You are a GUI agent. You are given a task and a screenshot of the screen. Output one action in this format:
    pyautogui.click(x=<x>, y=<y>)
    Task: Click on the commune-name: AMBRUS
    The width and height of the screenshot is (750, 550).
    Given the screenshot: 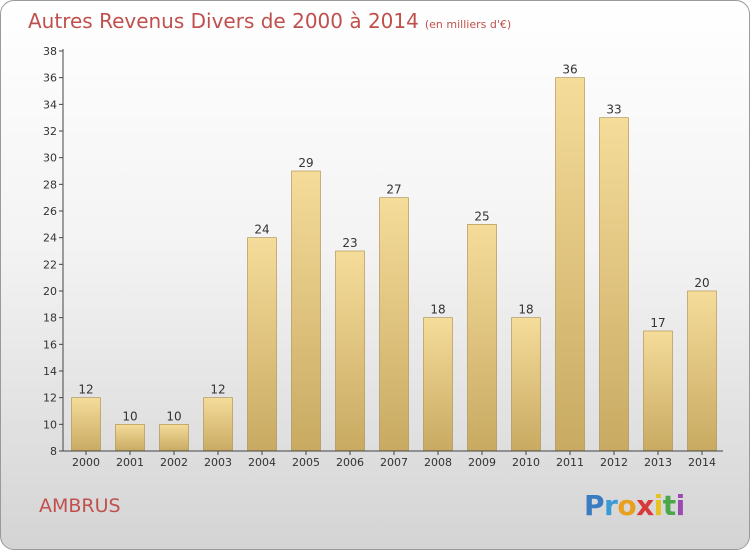 What is the action you would take?
    pyautogui.click(x=80, y=506)
    